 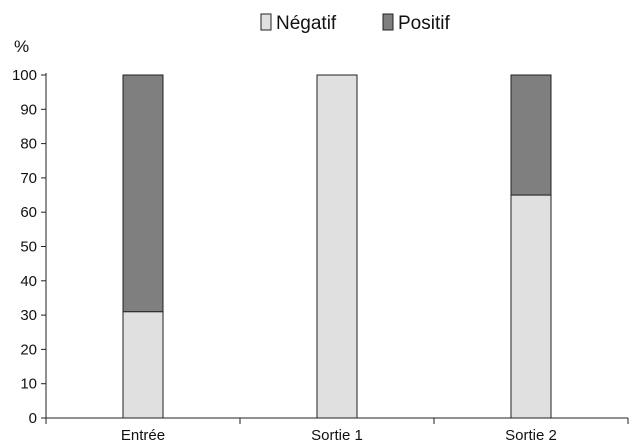 I want to click on legend: Négatif Positif, so click(x=355, y=23).